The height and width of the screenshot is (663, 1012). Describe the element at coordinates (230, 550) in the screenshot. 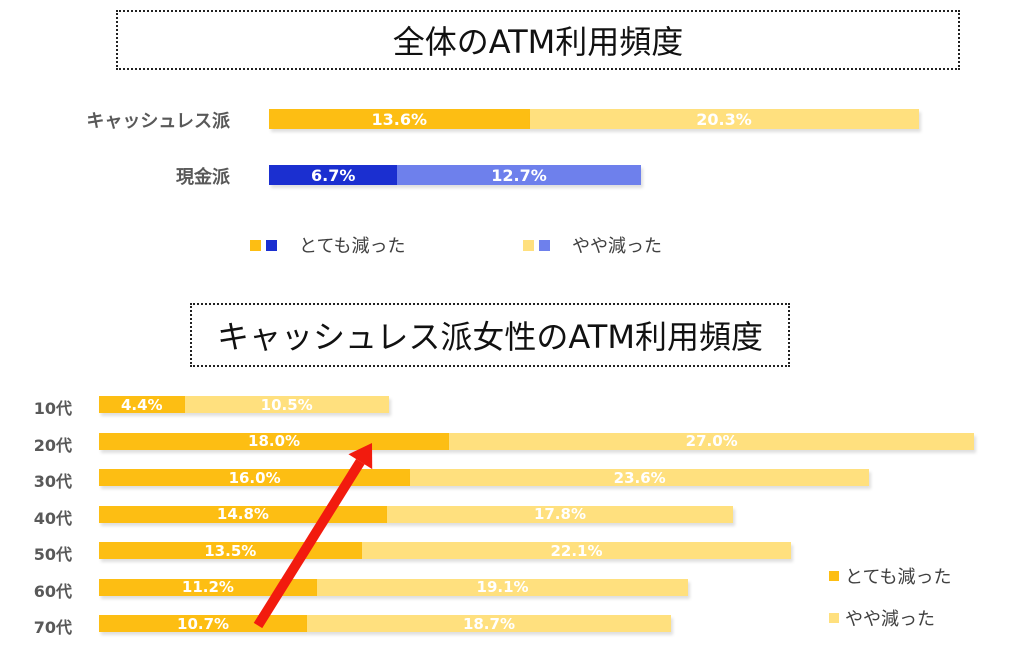

I see `bar-segment-very-decreased: 13.5%` at that location.